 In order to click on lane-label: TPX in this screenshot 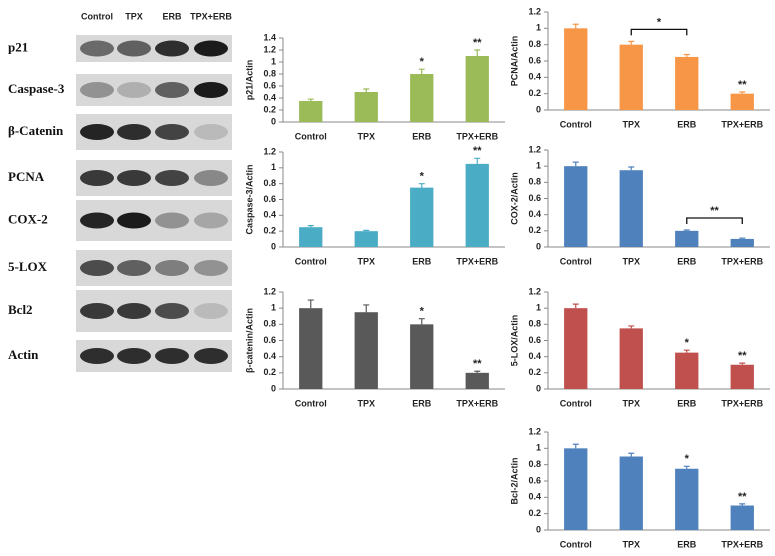, I will do `click(134, 16)`.